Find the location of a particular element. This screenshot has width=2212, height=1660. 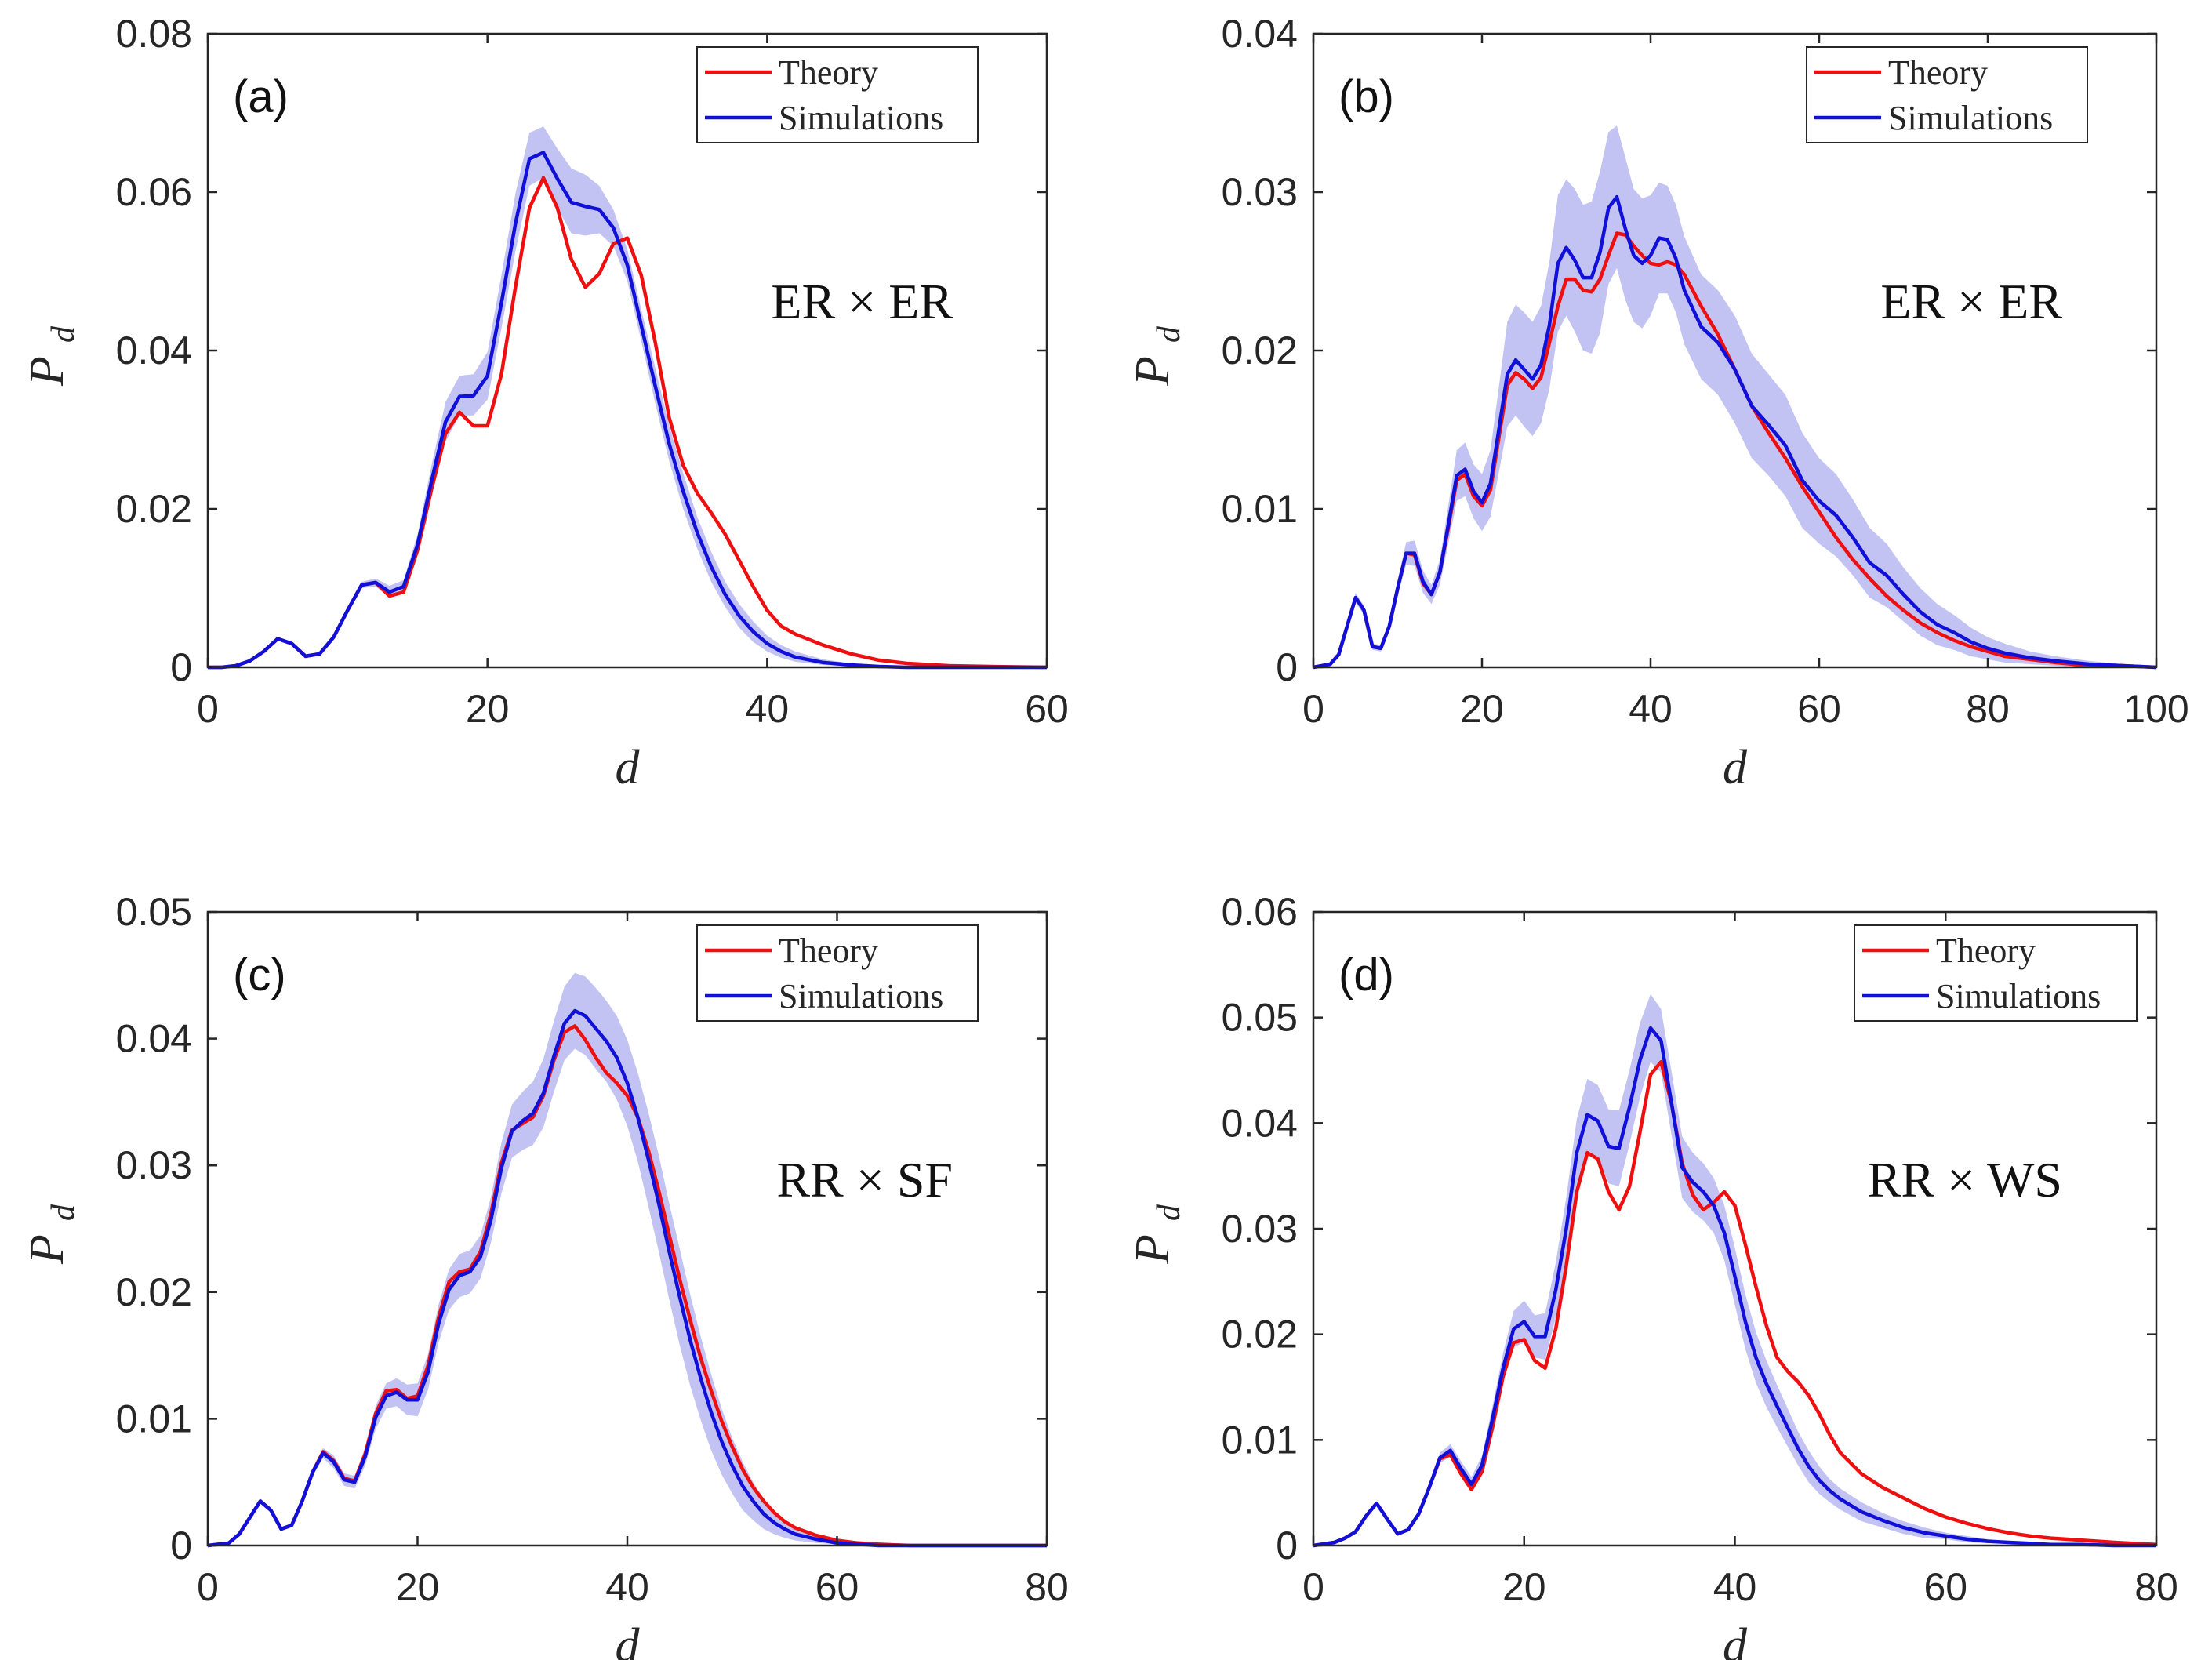

panel-label: (a) is located at coordinates (261, 96).